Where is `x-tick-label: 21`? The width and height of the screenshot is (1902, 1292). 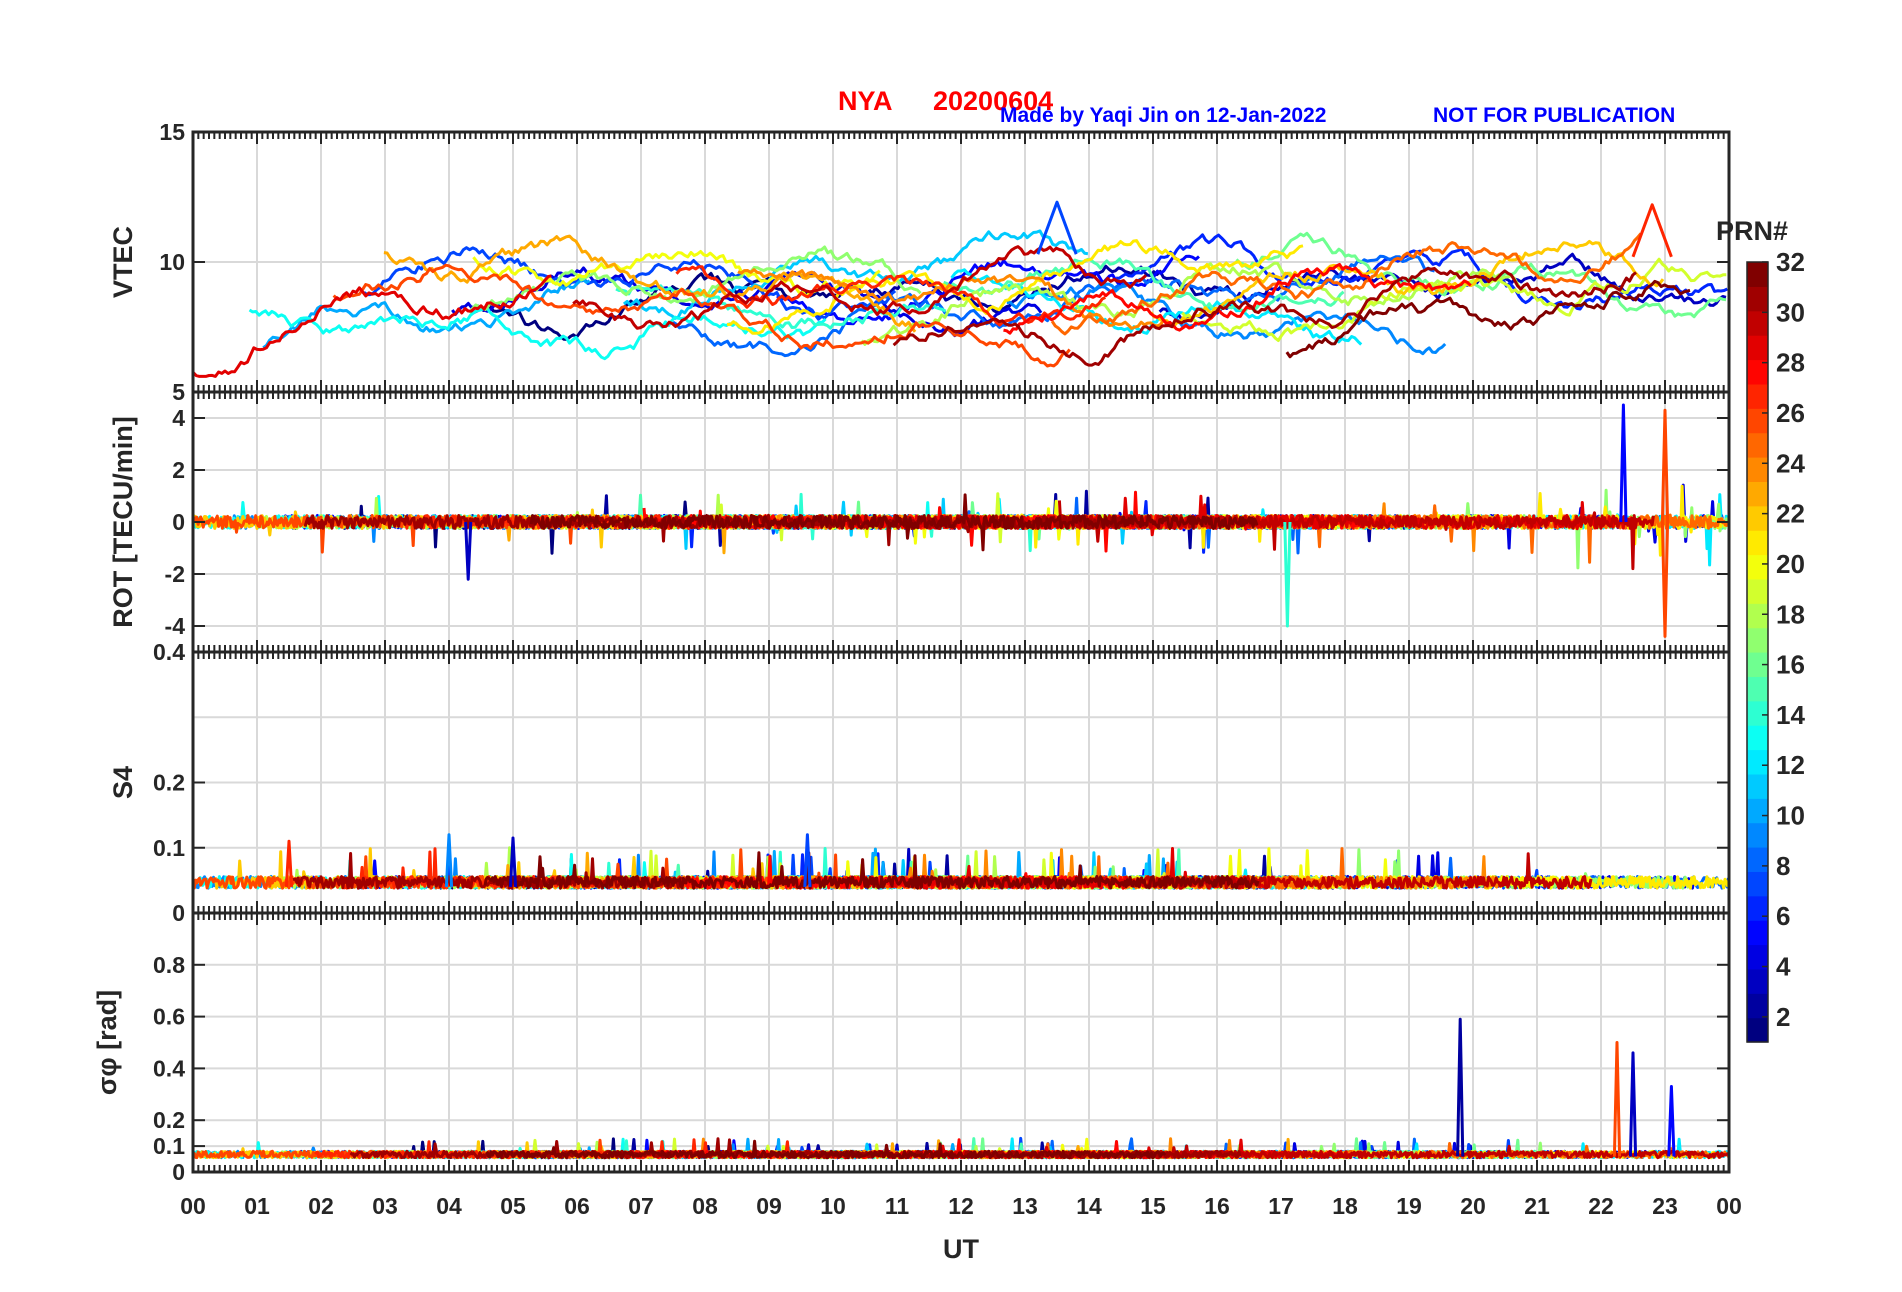 x-tick-label: 21 is located at coordinates (1537, 1206).